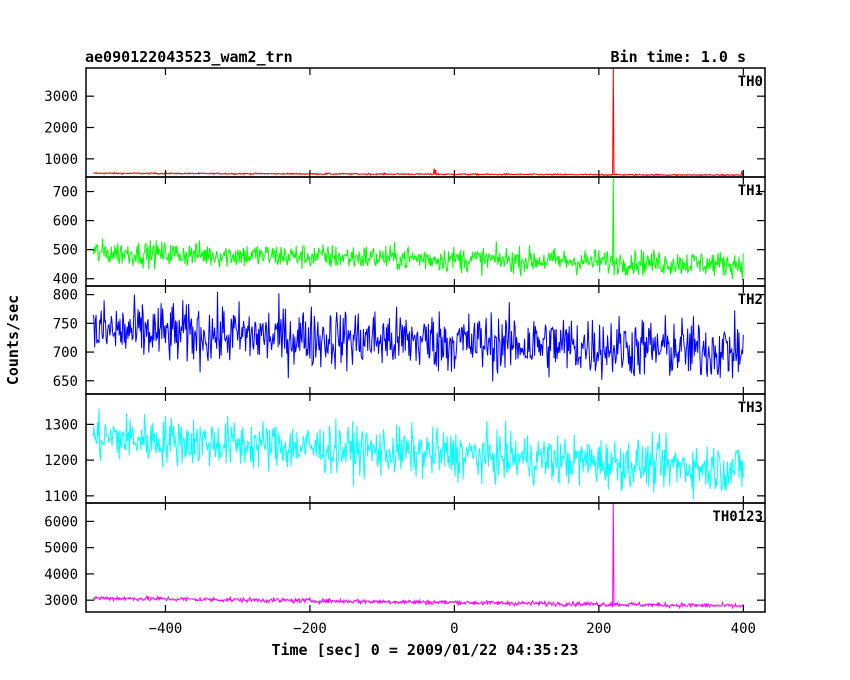 Image resolution: width=850 pixels, height=680 pixels. What do you see at coordinates (65, 324) in the screenshot?
I see `y-tick-label: 750` at bounding box center [65, 324].